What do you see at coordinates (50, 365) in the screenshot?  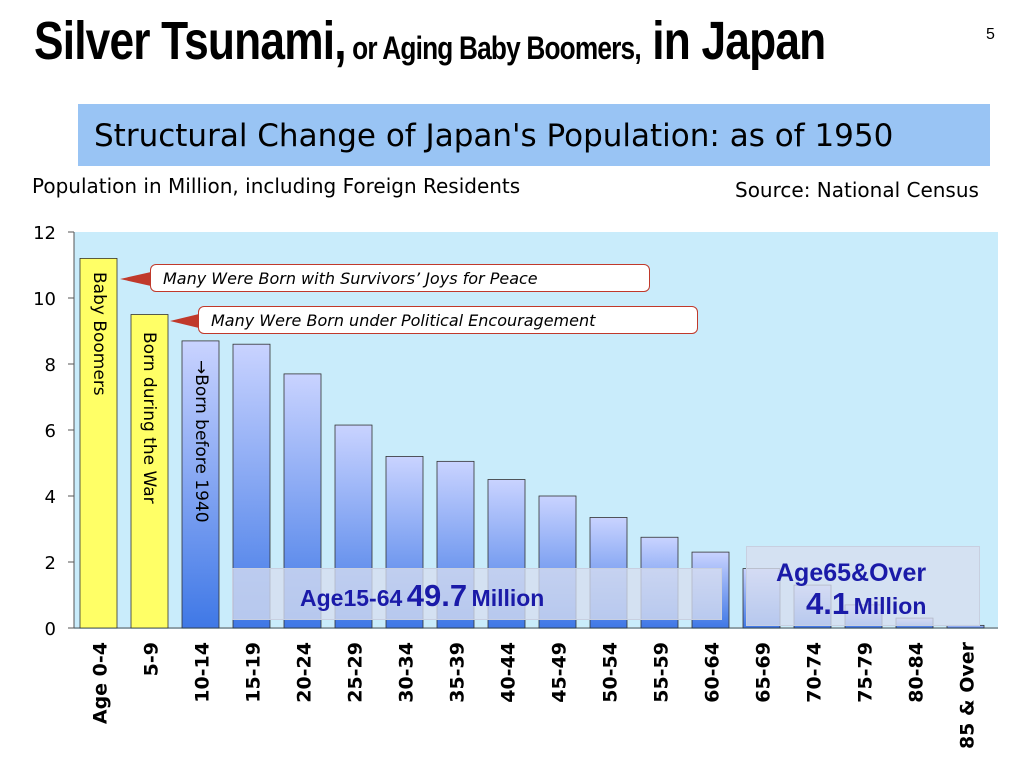 I see `y-tick-label: 8` at bounding box center [50, 365].